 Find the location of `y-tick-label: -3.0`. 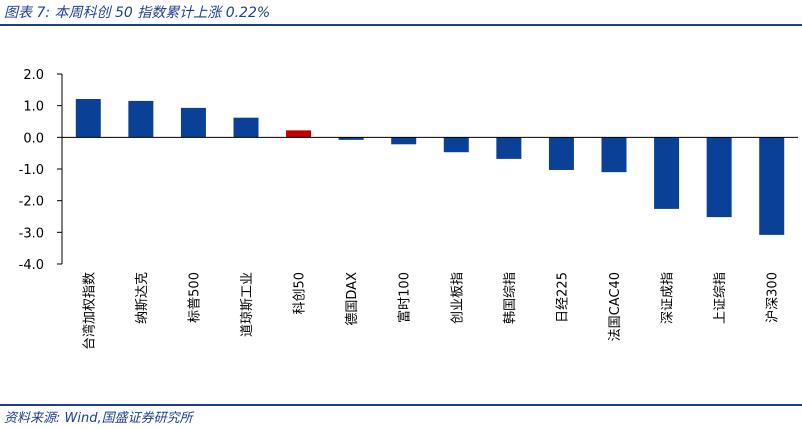

y-tick-label: -3.0 is located at coordinates (31, 233).